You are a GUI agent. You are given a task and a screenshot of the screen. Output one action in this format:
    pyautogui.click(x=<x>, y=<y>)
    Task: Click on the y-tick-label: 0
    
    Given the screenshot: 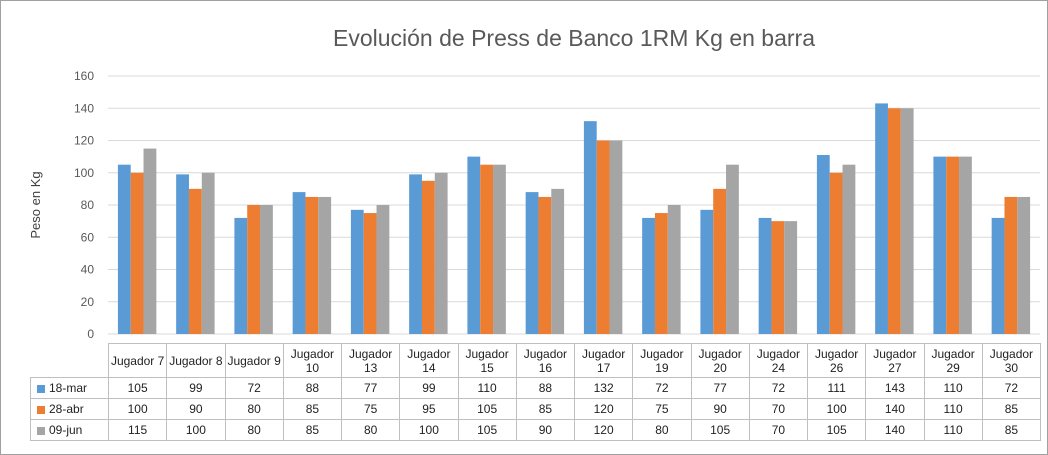 What is the action you would take?
    pyautogui.click(x=90, y=334)
    